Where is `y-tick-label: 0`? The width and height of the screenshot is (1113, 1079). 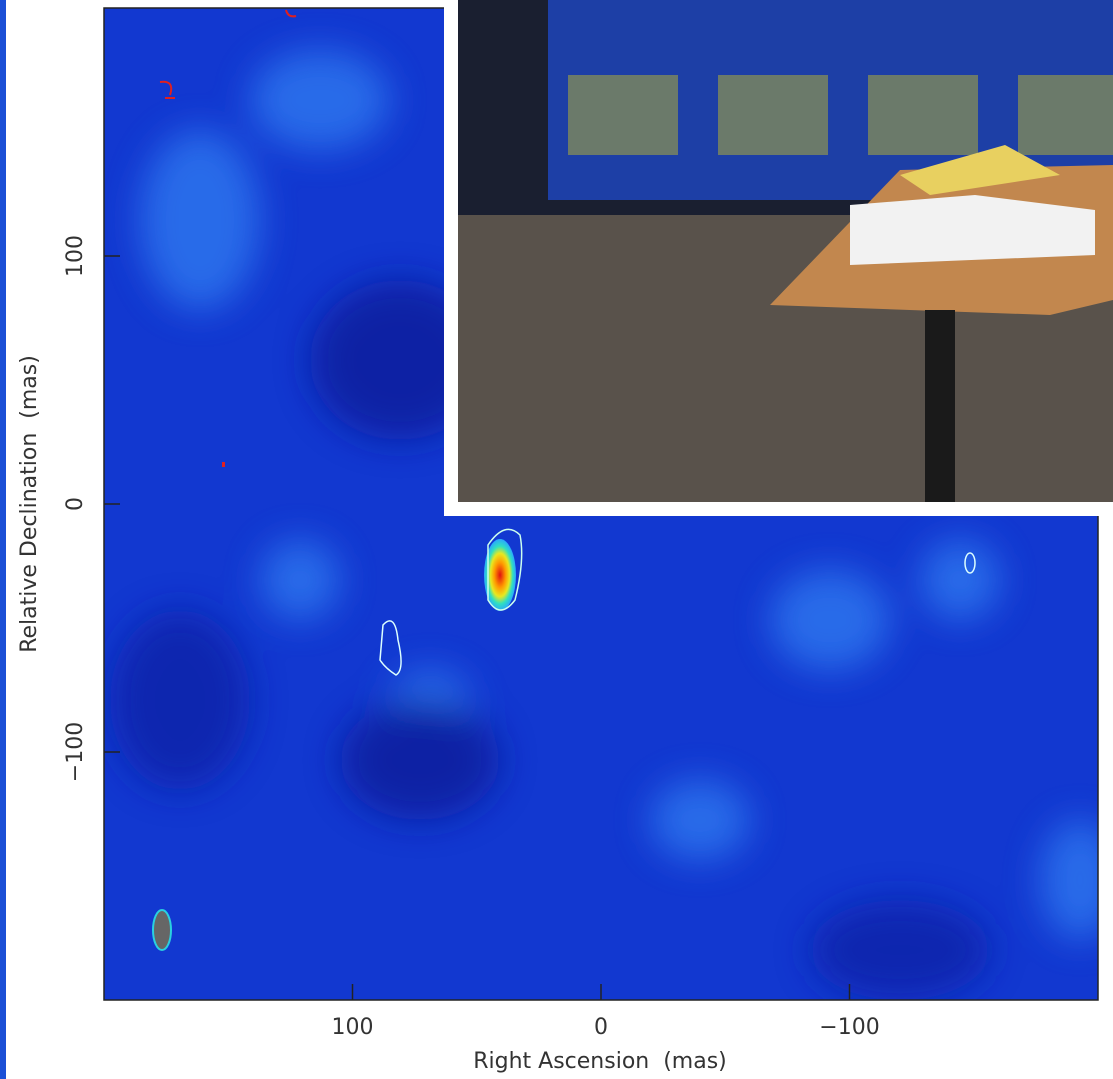
y-tick-label: 0 is located at coordinates (75, 504).